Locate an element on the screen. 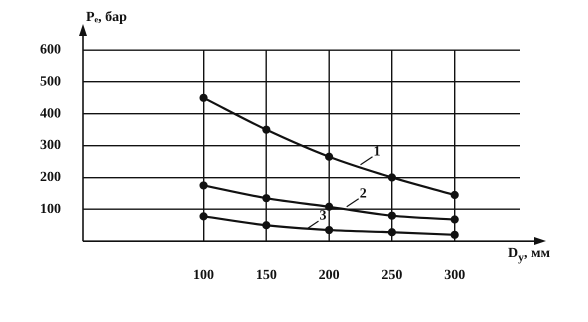  annotation: 2 is located at coordinates (363, 194).